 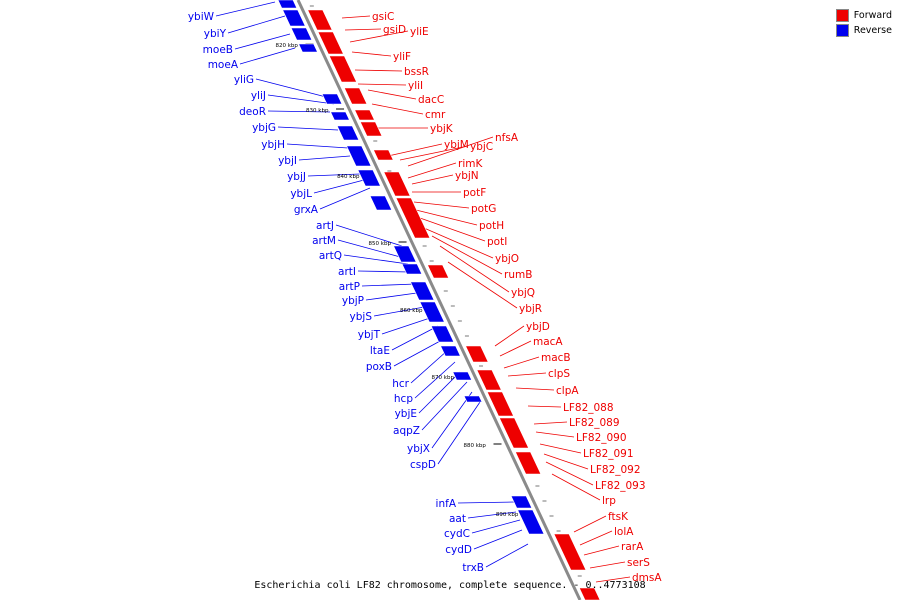 What do you see at coordinates (863, 15) in the screenshot?
I see `legend-item-forward: Forward` at bounding box center [863, 15].